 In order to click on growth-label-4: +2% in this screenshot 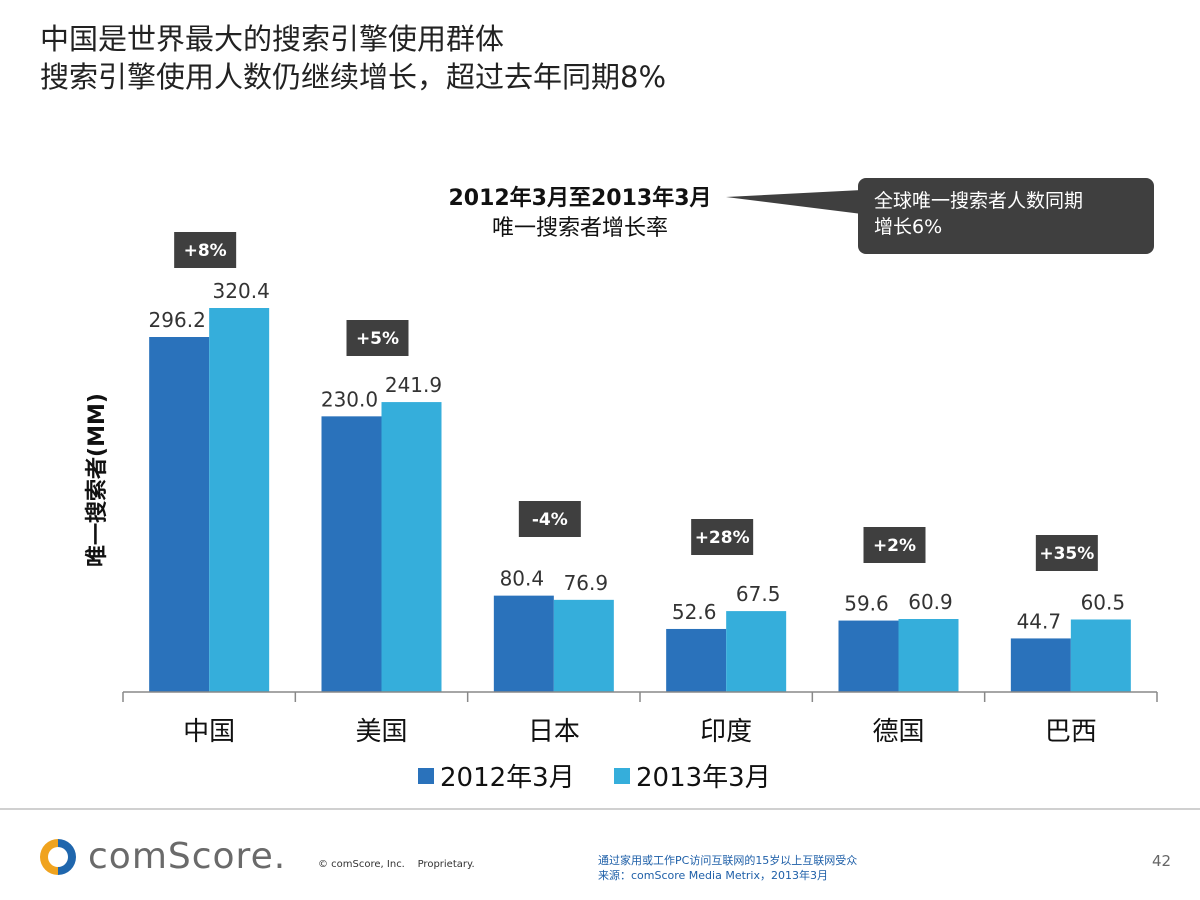, I will do `click(894, 546)`.